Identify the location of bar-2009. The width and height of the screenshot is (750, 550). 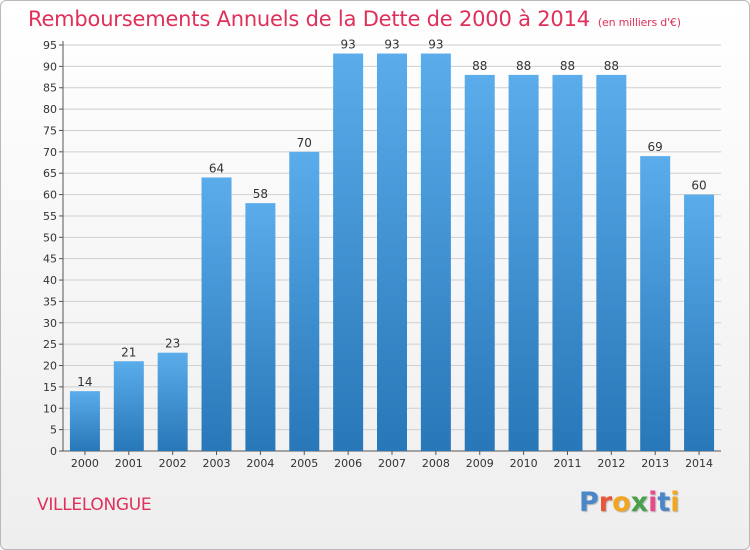
(479, 263).